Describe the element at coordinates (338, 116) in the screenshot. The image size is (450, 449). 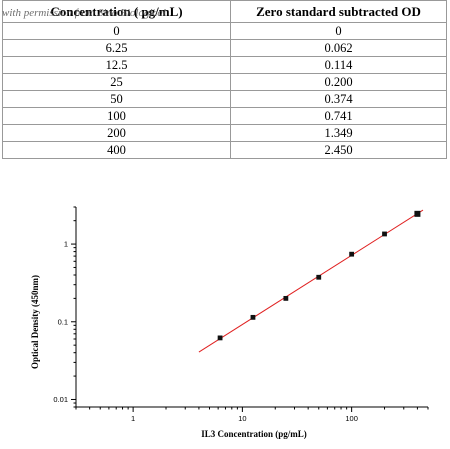
I see `od-cell: 0.741` at that location.